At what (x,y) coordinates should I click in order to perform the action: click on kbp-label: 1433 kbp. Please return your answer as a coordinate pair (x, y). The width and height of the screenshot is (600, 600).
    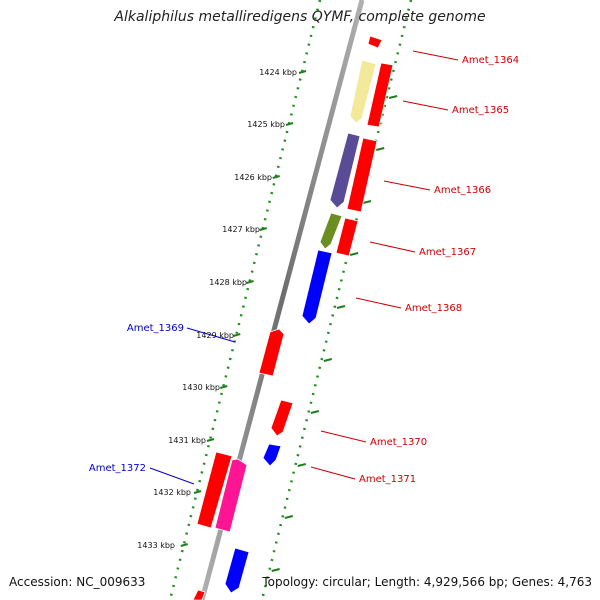
    Looking at the image, I should click on (156, 545).